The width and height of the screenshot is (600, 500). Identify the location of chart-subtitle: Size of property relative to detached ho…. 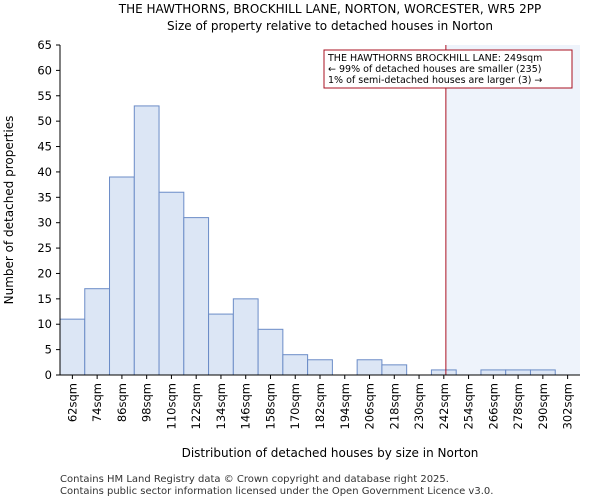
(330, 26).